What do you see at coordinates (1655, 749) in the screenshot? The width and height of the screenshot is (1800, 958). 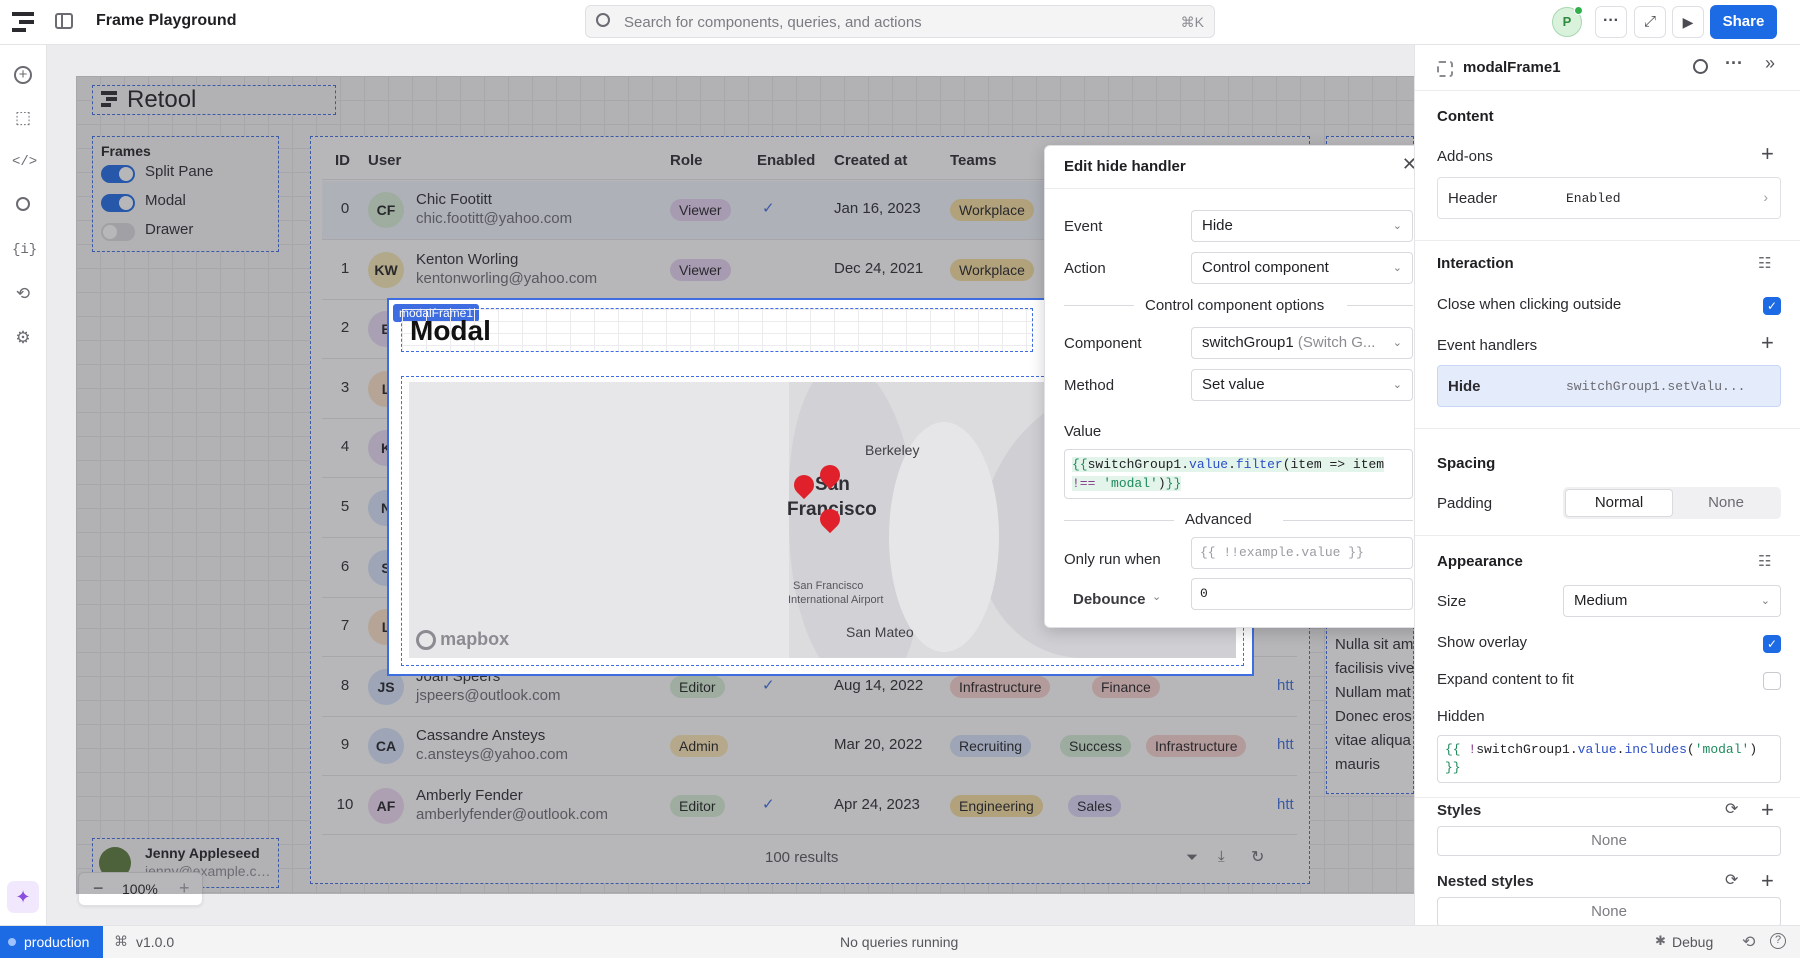 I see `code-fn: includes` at bounding box center [1655, 749].